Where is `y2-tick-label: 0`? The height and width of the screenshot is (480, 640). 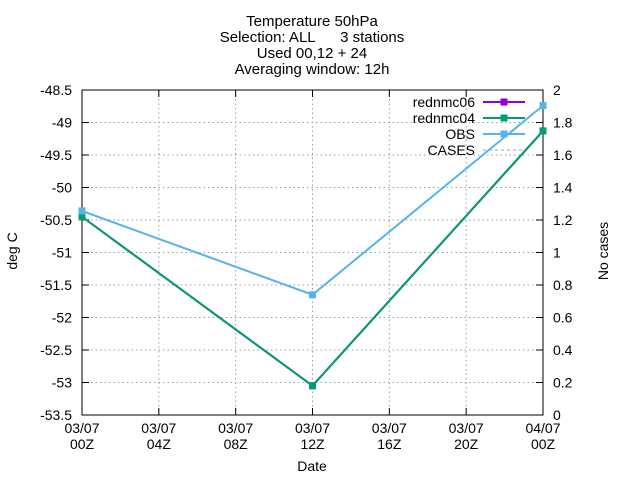 y2-tick-label: 0 is located at coordinates (557, 415).